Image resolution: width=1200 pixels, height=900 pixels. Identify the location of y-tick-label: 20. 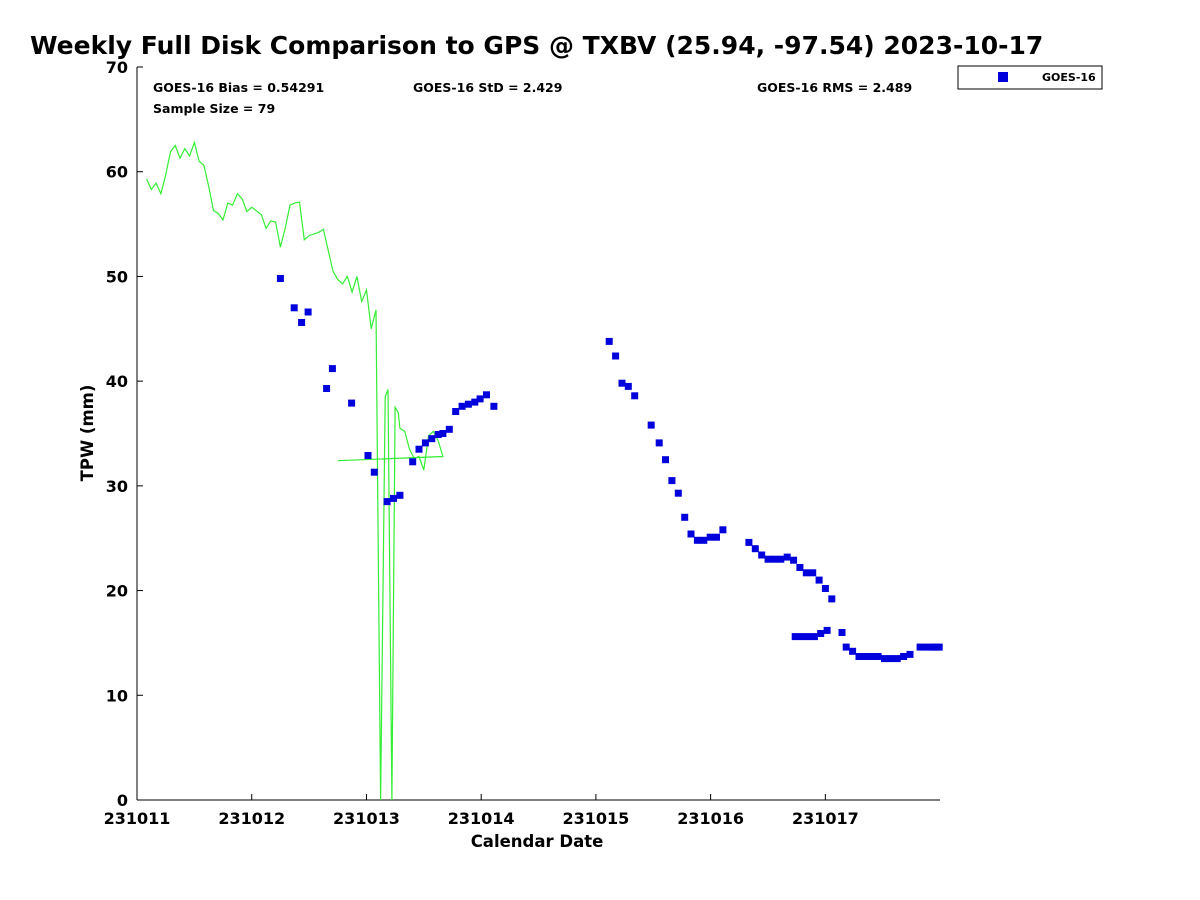
(117, 591).